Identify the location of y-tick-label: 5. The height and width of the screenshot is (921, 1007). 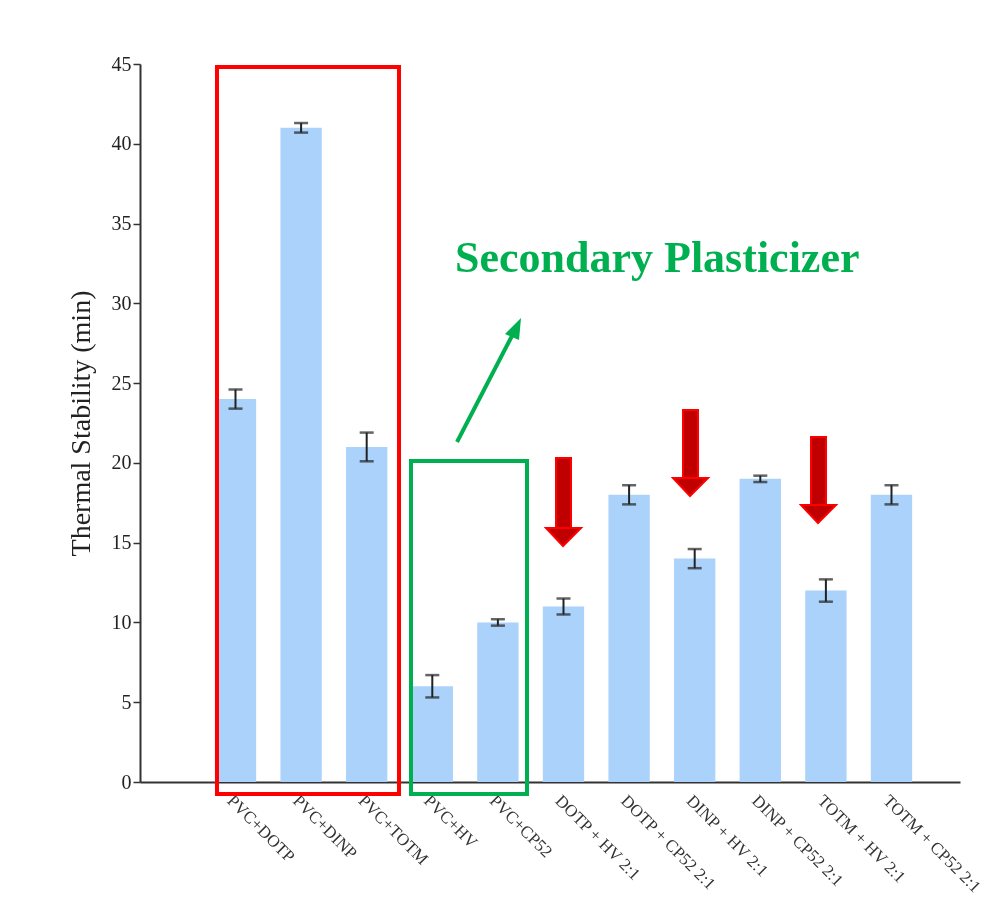
(126, 701).